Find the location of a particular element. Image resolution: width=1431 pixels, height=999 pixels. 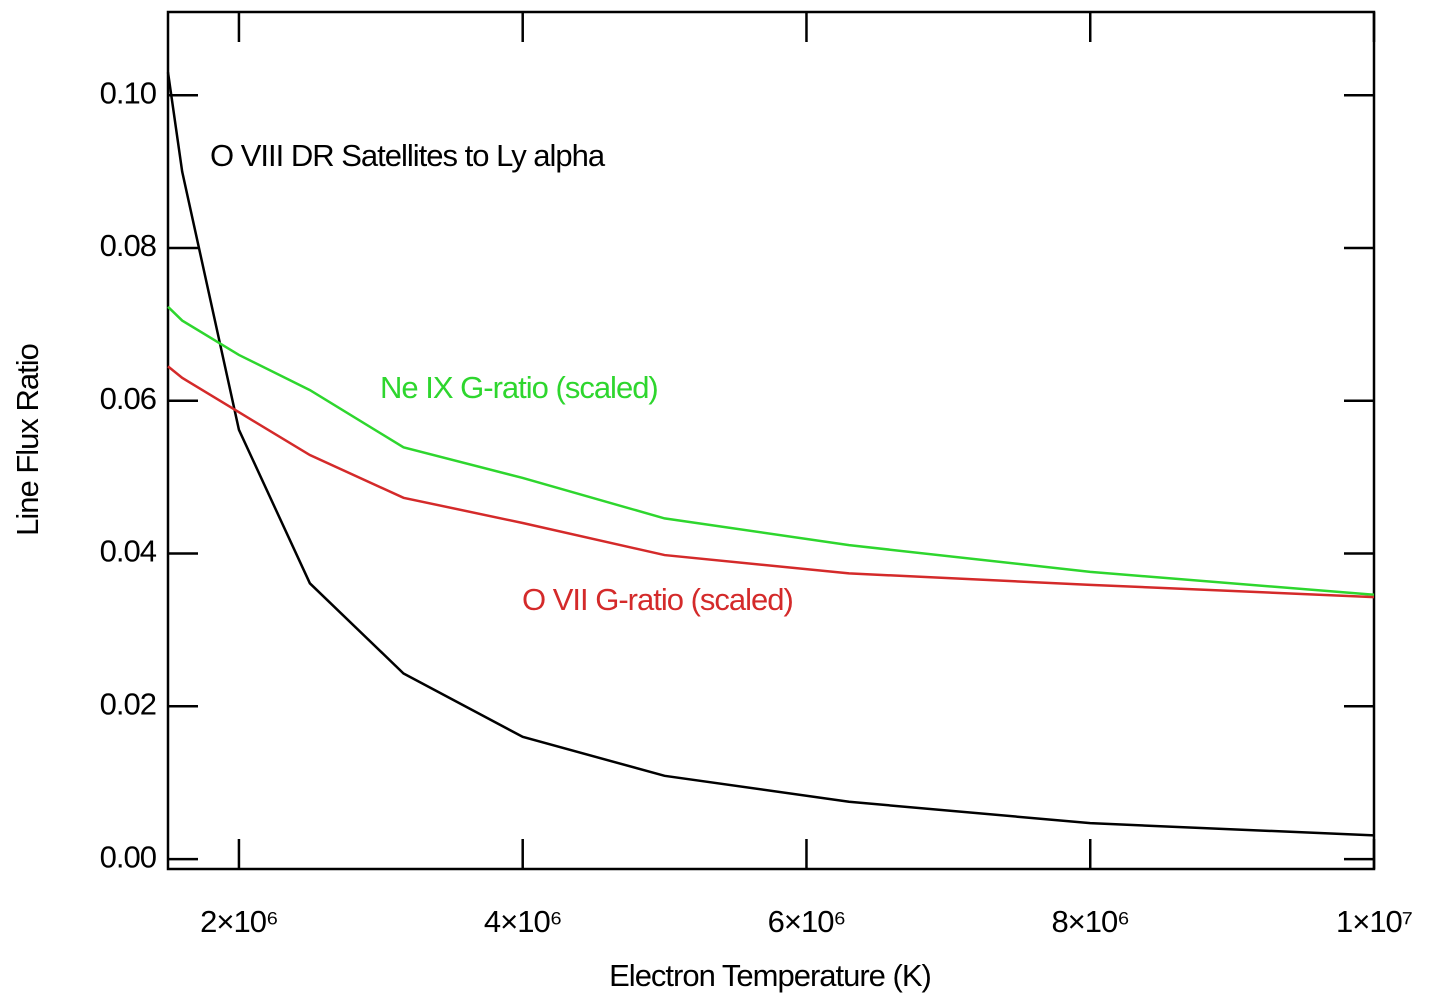

series-label: O VIII DR Satellites to Ly alpha is located at coordinates (408, 155).